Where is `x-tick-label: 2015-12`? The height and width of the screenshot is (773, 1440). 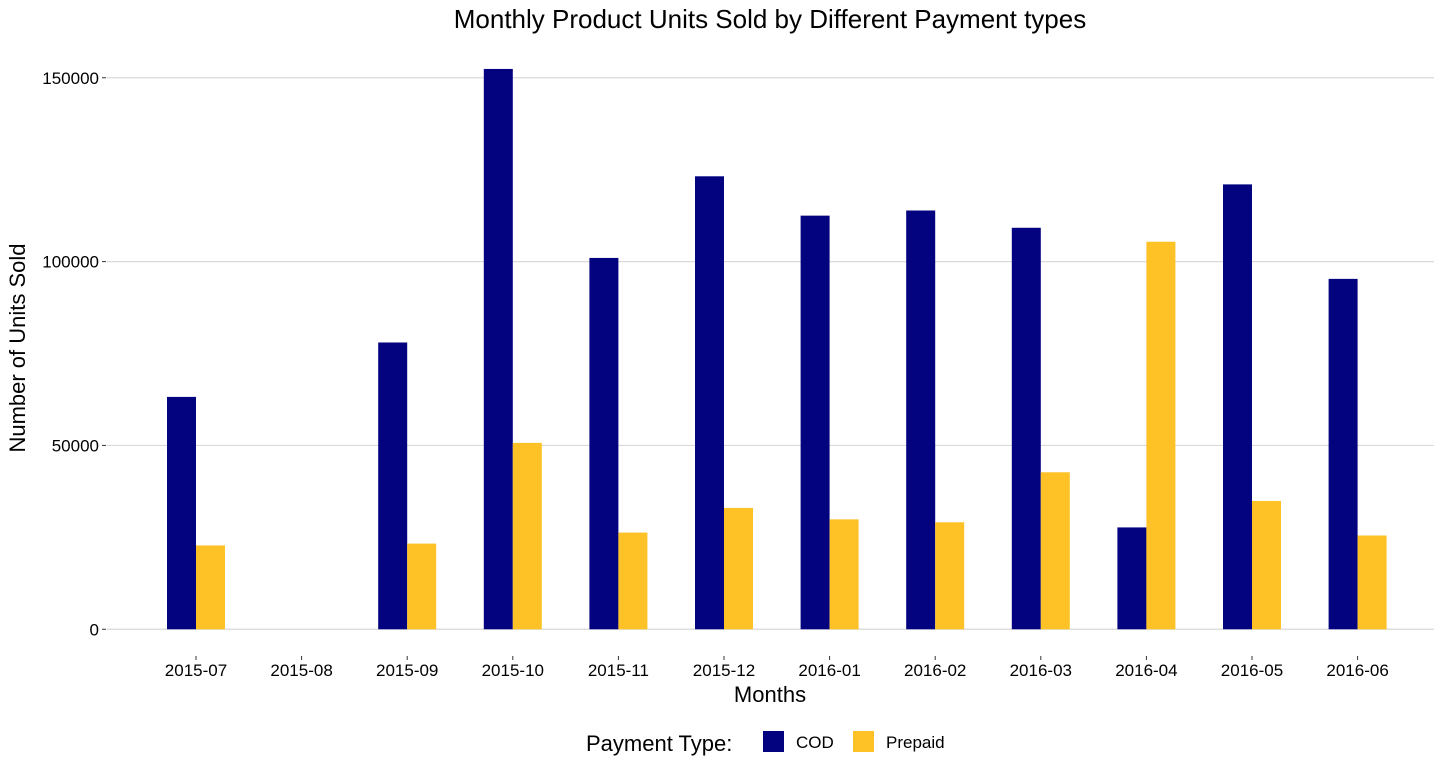
x-tick-label: 2015-12 is located at coordinates (724, 670).